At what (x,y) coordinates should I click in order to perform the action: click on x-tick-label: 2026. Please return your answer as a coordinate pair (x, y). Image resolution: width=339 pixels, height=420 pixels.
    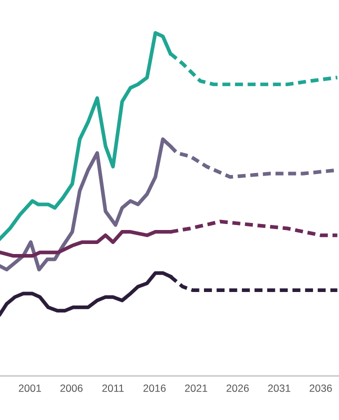
    Looking at the image, I should click on (237, 388).